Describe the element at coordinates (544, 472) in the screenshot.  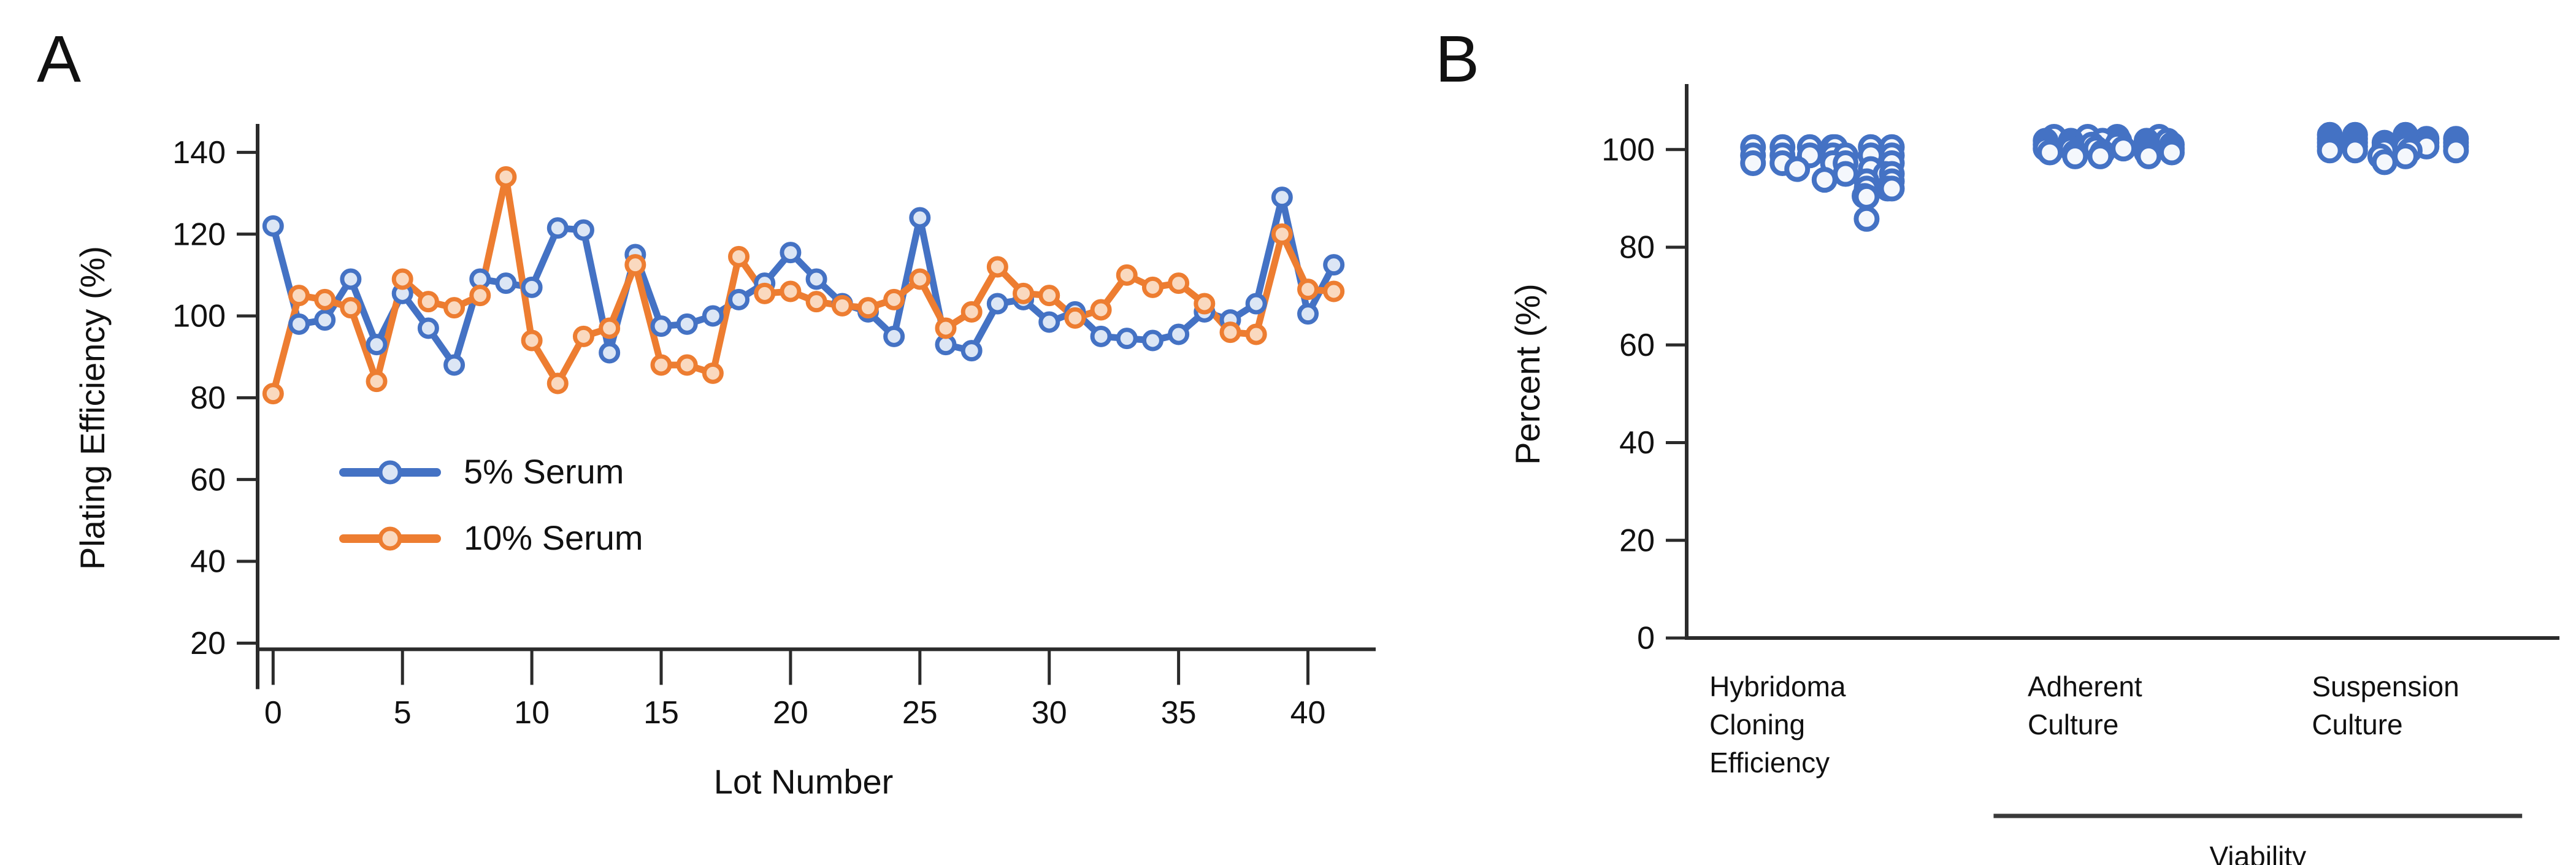
I see `legend-label: 5% Serum` at that location.